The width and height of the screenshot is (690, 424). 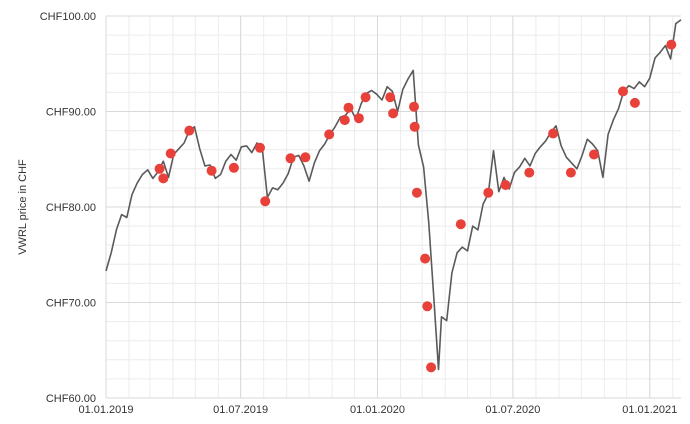 I want to click on y-tick-label: CHF80.00, so click(x=71, y=208).